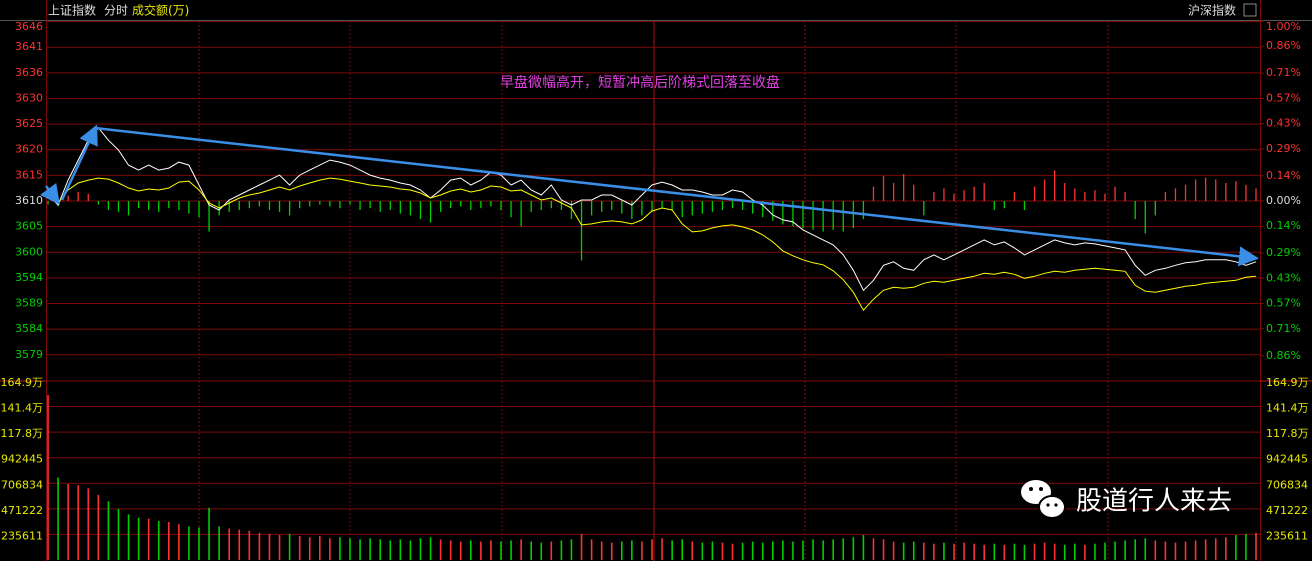  What do you see at coordinates (29, 46) in the screenshot?
I see `y-tick-label: 3641` at bounding box center [29, 46].